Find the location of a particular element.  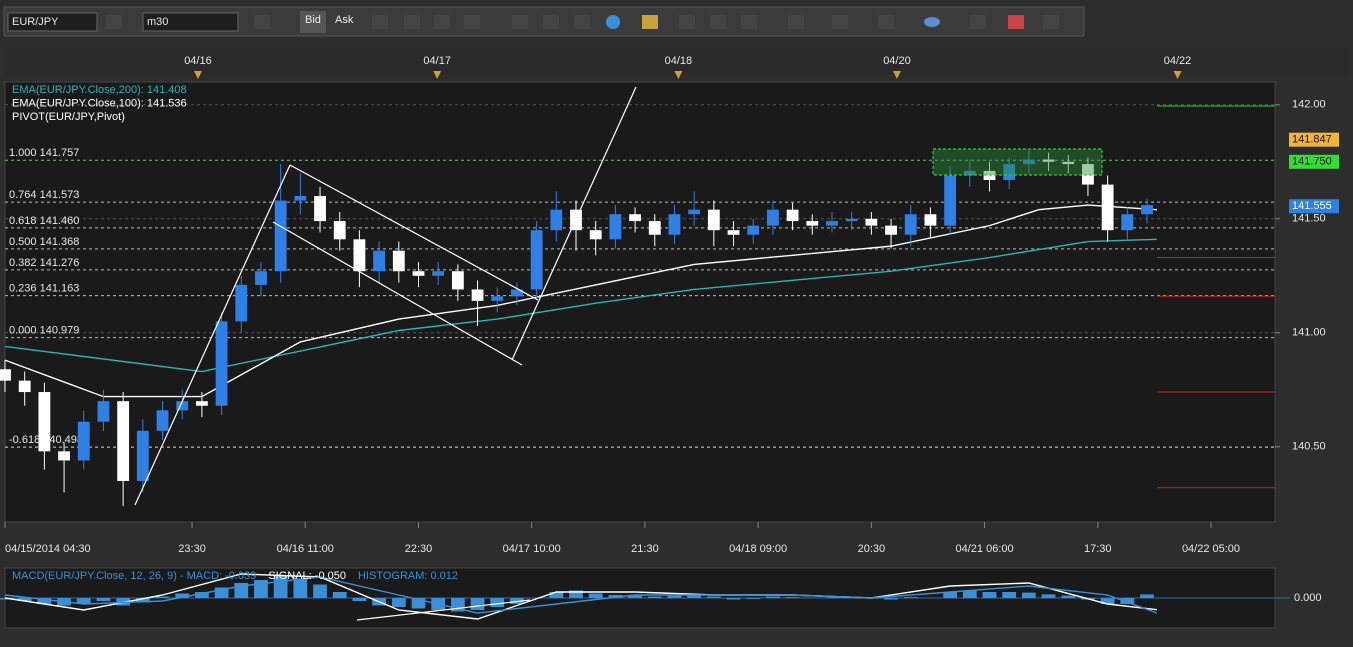

ask: Ask is located at coordinates (344, 20).